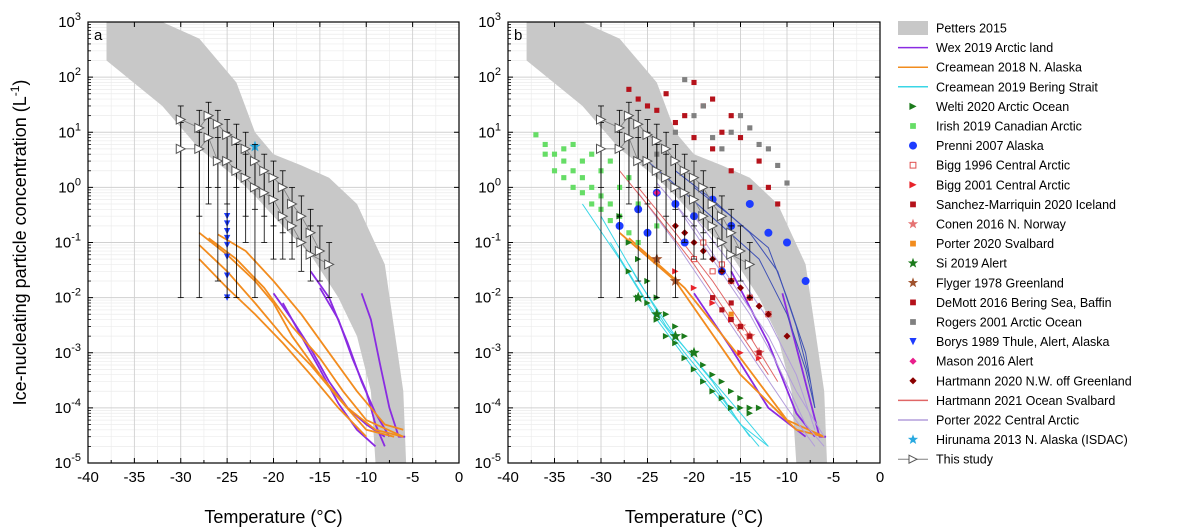 This screenshot has height=530, width=1193. I want to click on legend-entry: Wex 2019 Arctic land, so click(975, 48).